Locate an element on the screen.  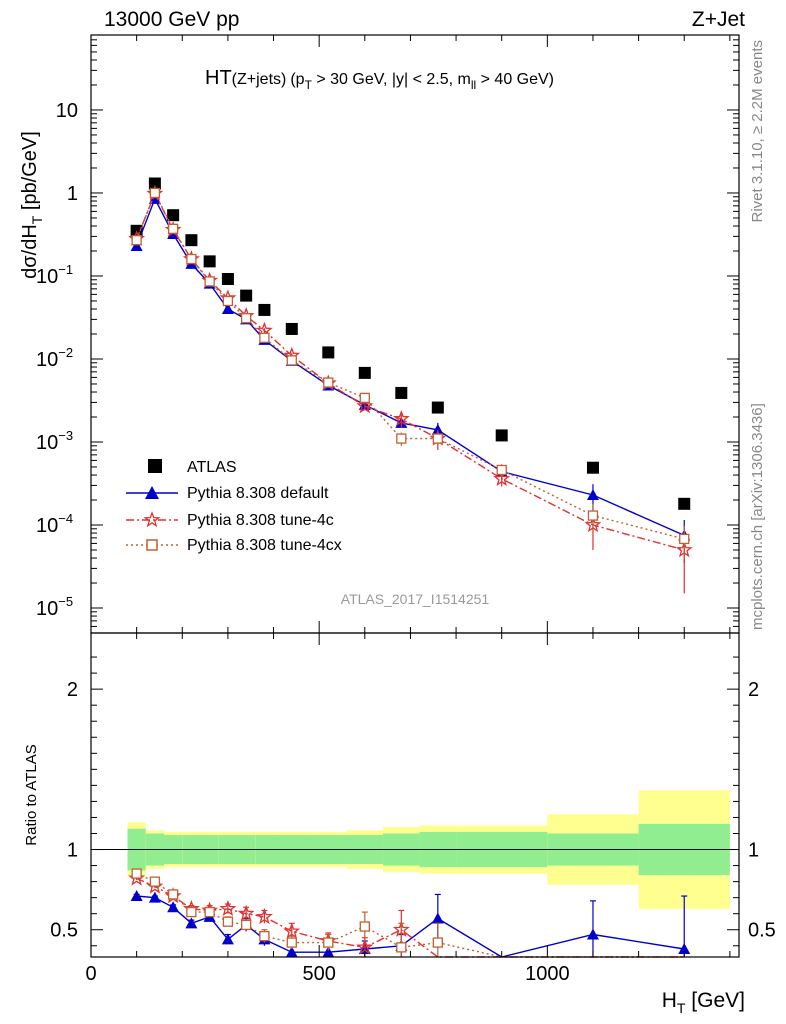
legend-label-tune4cx: Pythia 8.308 tune-4cx is located at coordinates (264, 545).